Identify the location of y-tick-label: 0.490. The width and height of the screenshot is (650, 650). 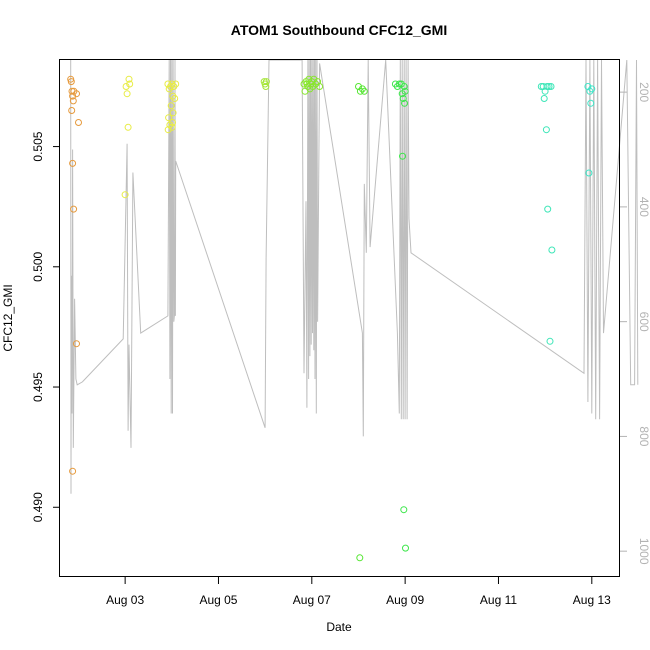
(38, 507).